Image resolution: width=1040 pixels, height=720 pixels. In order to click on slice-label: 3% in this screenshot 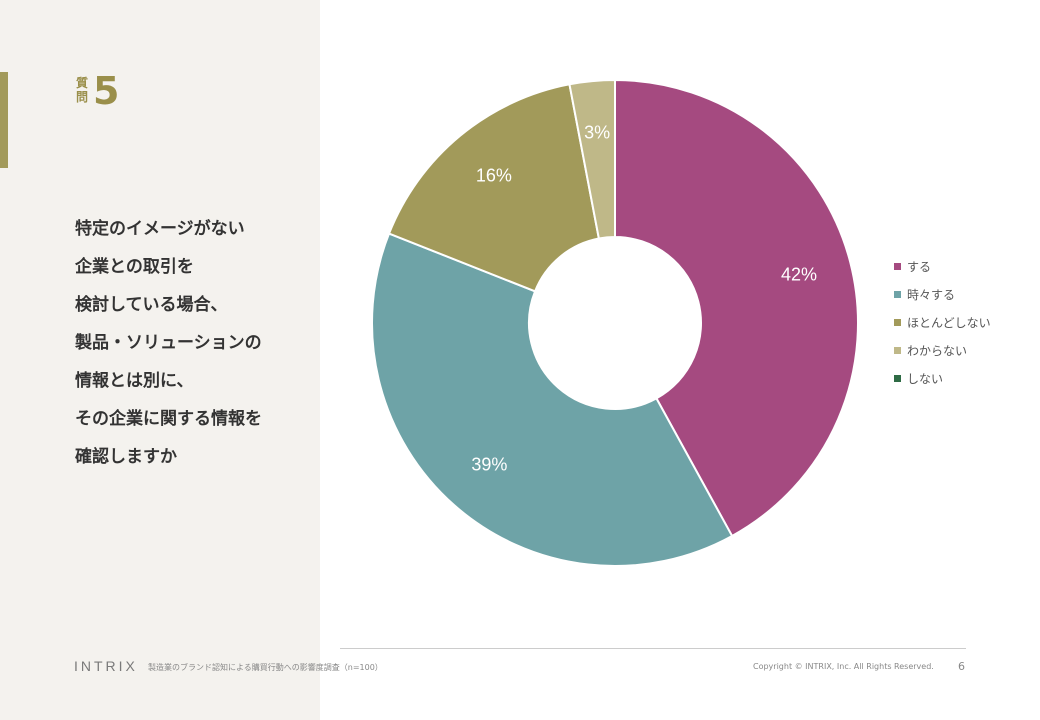, I will do `click(597, 133)`.